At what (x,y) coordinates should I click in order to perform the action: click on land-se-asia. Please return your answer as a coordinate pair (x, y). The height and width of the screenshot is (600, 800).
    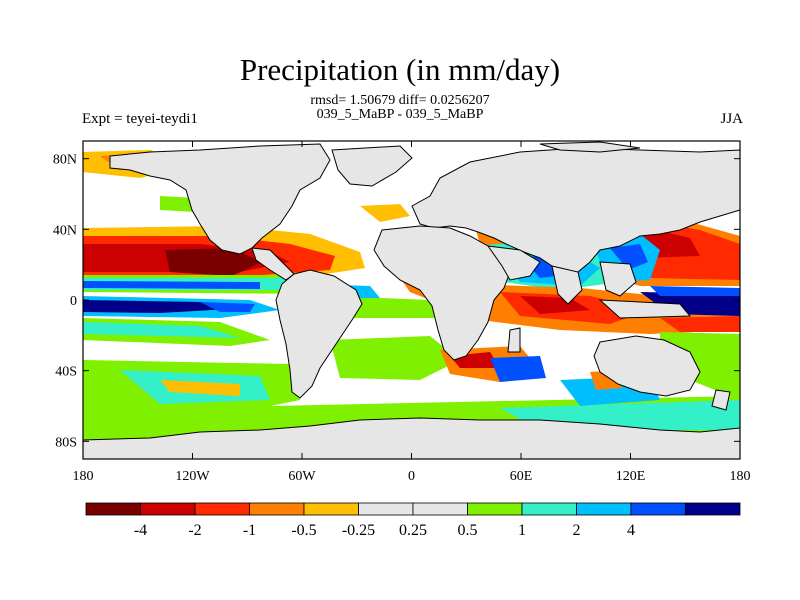
    Looking at the image, I should click on (618, 279).